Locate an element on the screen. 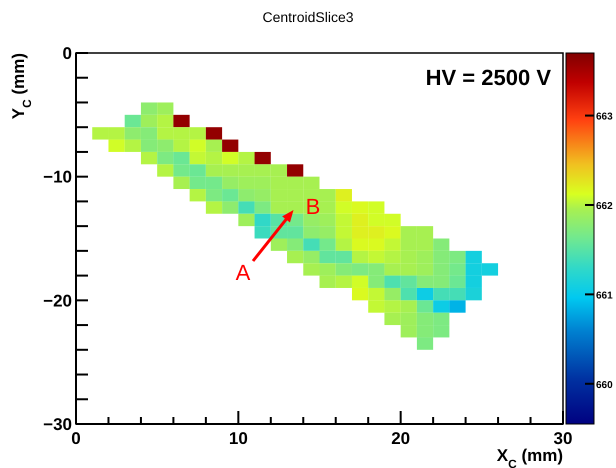 This screenshot has width=616, height=468. annotation: HV = 2500 V is located at coordinates (489, 77).